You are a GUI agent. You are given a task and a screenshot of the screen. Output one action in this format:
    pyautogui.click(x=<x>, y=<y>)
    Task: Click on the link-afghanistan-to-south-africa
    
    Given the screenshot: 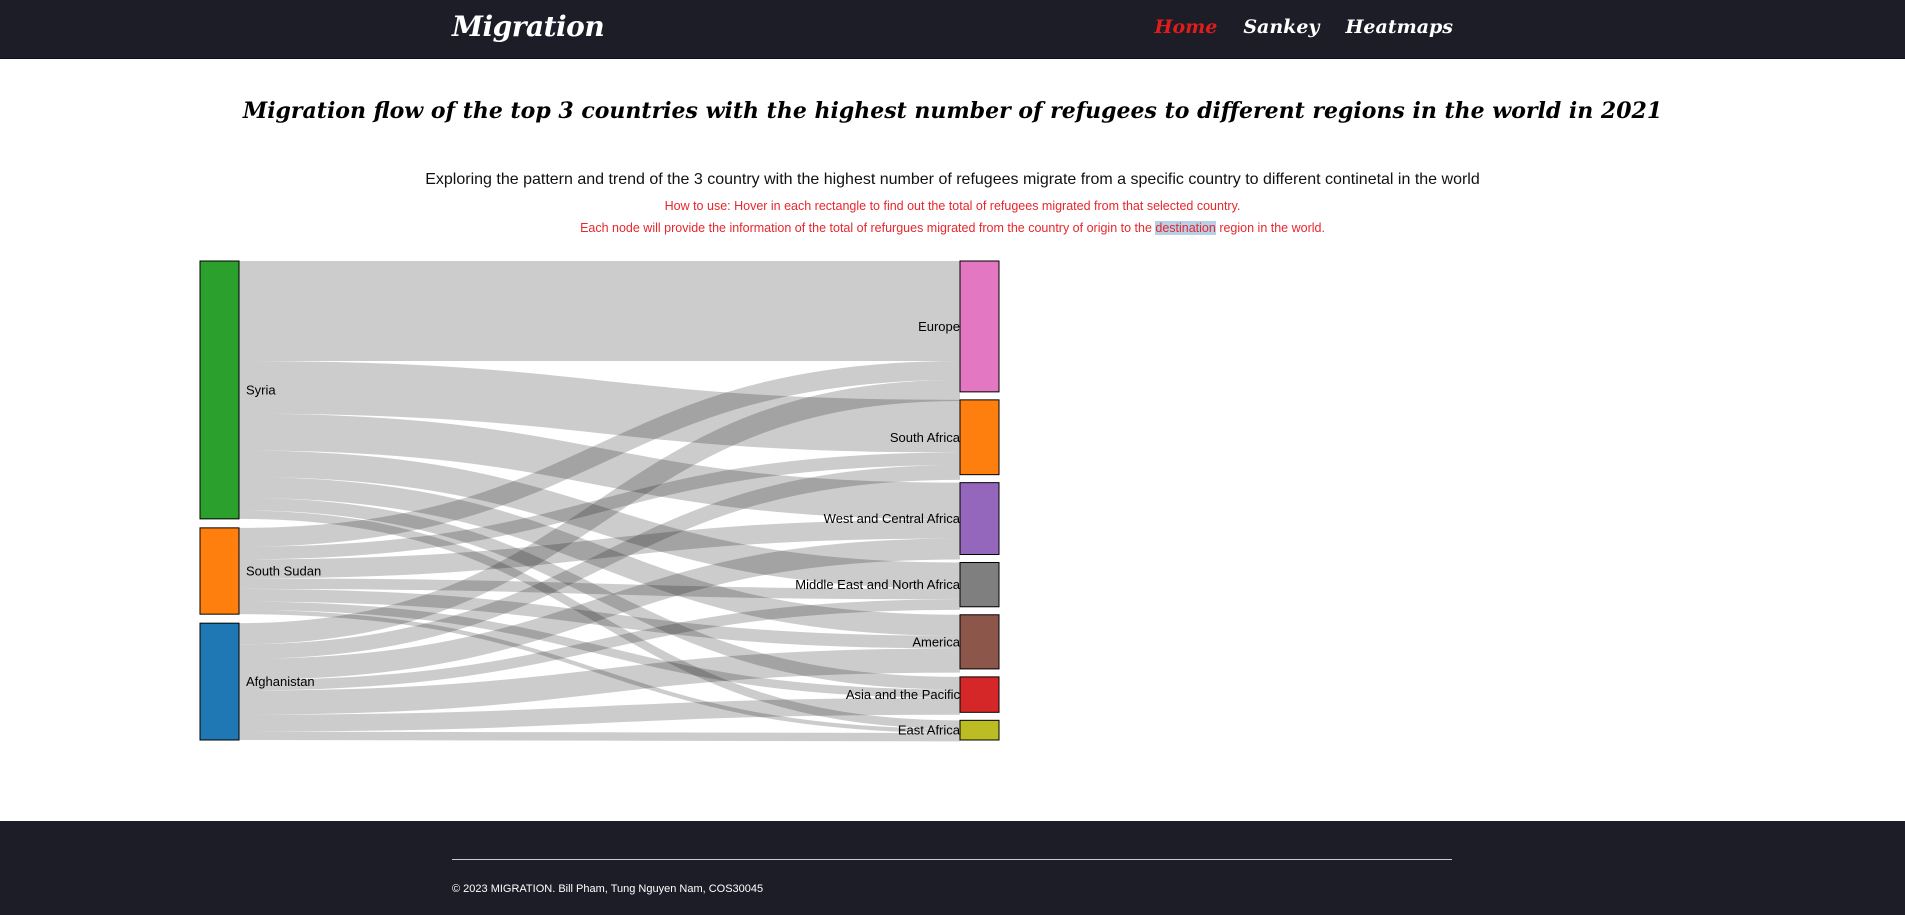 What is the action you would take?
    pyautogui.click(x=599, y=562)
    